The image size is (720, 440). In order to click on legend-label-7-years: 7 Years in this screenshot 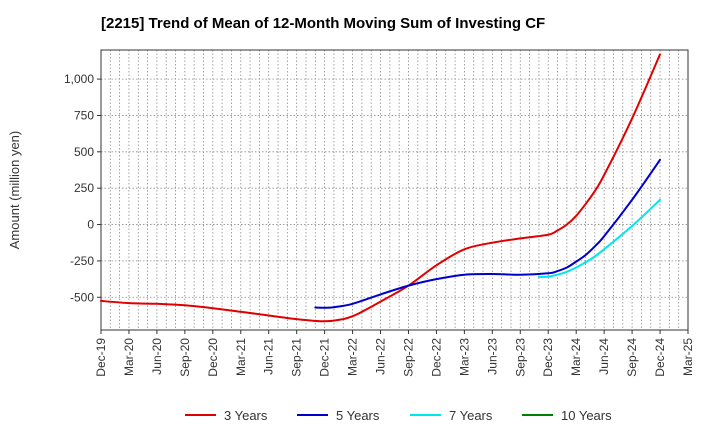, I will do `click(471, 415)`.